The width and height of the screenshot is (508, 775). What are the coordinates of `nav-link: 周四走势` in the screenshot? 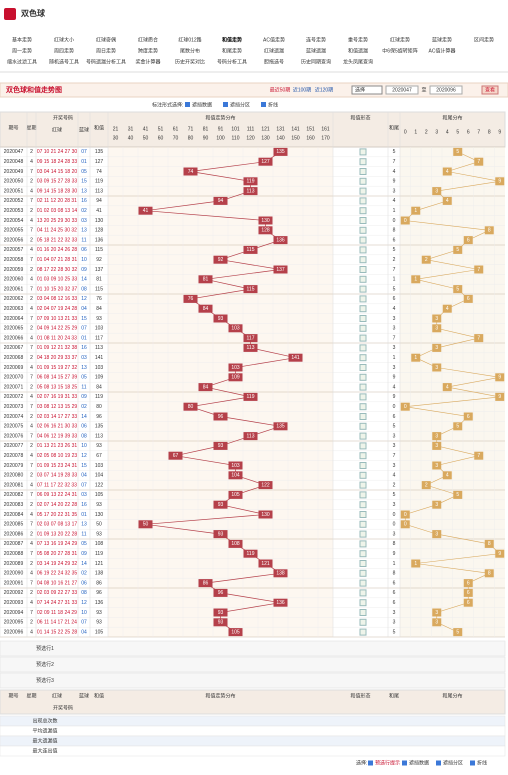 It's located at (64, 50).